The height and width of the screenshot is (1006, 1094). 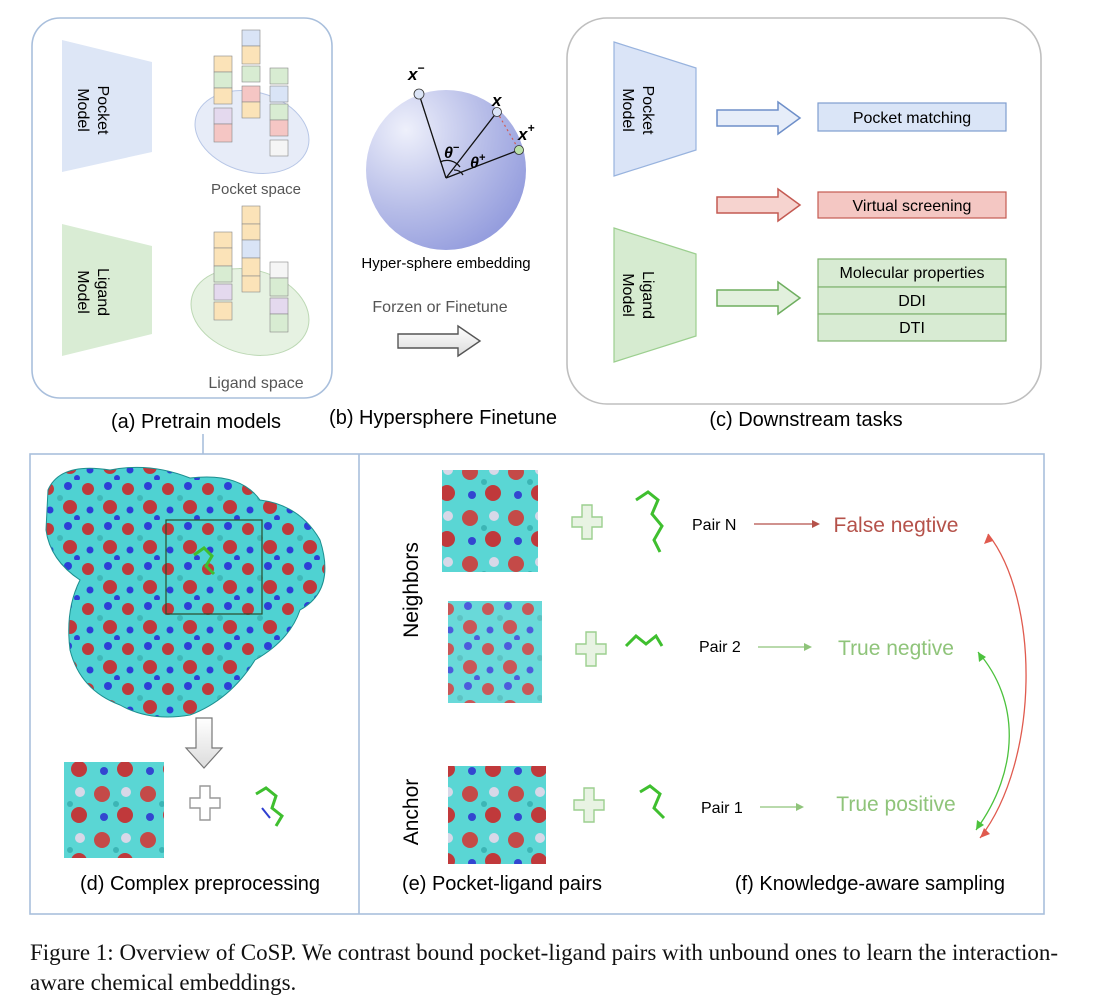 What do you see at coordinates (497, 100) in the screenshot?
I see `label-x-anchor: x` at bounding box center [497, 100].